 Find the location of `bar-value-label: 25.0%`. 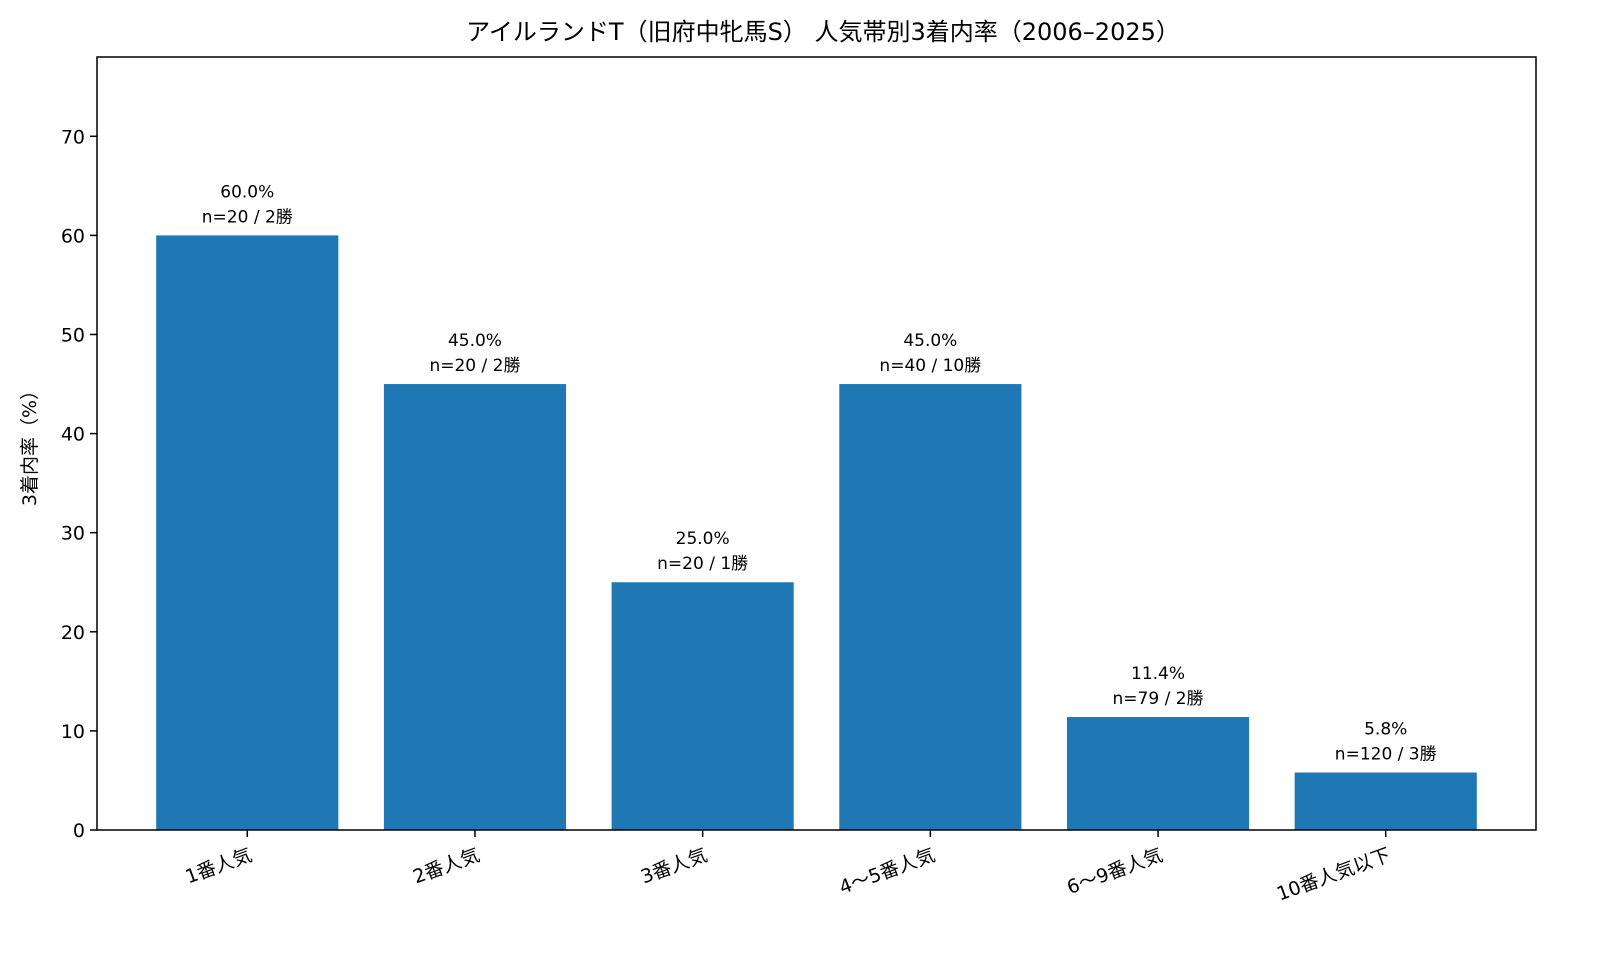

bar-value-label: 25.0% is located at coordinates (703, 539).